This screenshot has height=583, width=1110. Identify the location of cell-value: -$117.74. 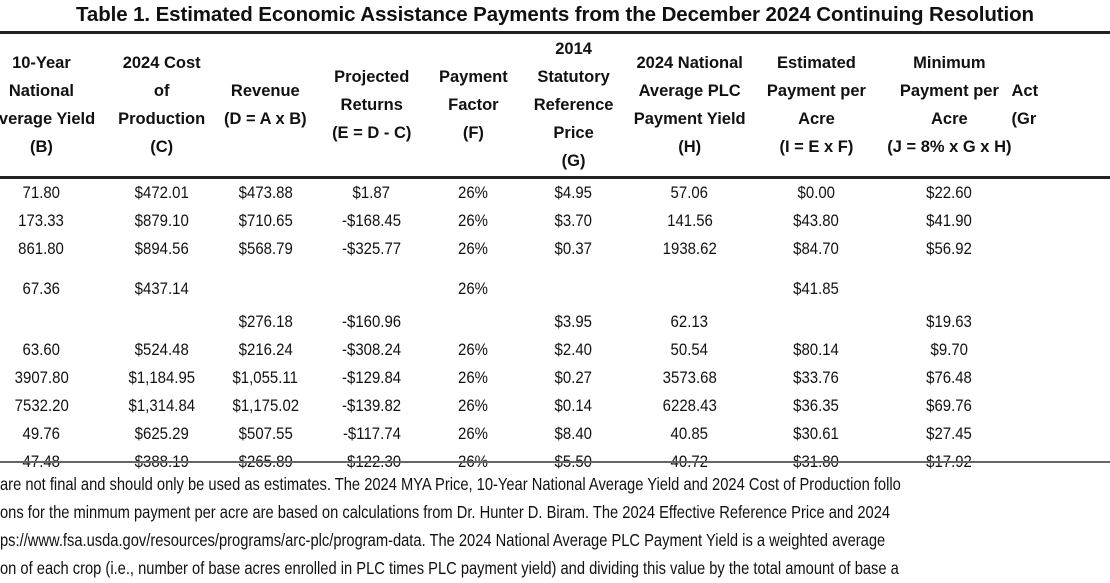
(371, 433).